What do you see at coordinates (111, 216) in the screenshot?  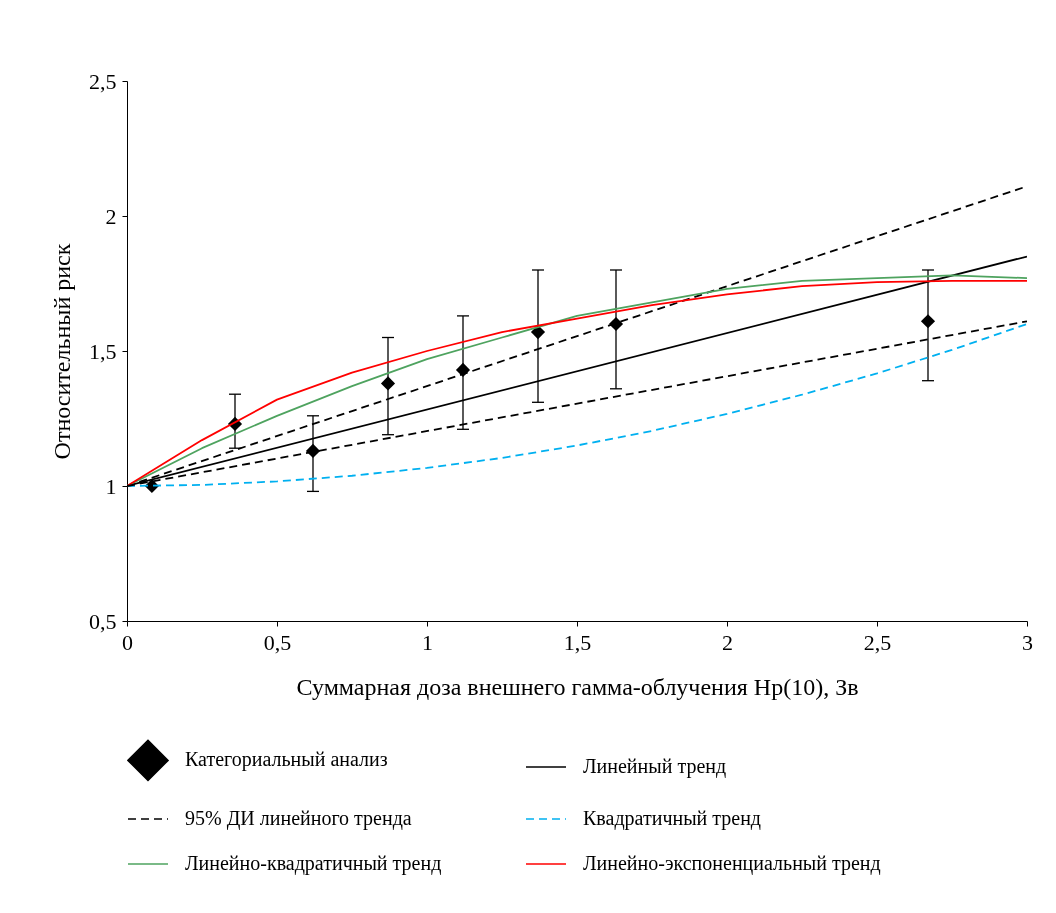 I see `y-tick-label: 2` at bounding box center [111, 216].